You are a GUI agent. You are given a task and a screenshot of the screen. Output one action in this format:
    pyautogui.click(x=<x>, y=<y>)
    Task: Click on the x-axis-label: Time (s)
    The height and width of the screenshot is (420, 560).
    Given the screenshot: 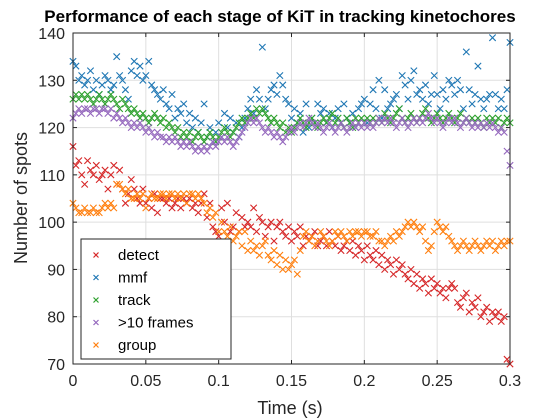 What is the action you would take?
    pyautogui.click(x=289, y=408)
    